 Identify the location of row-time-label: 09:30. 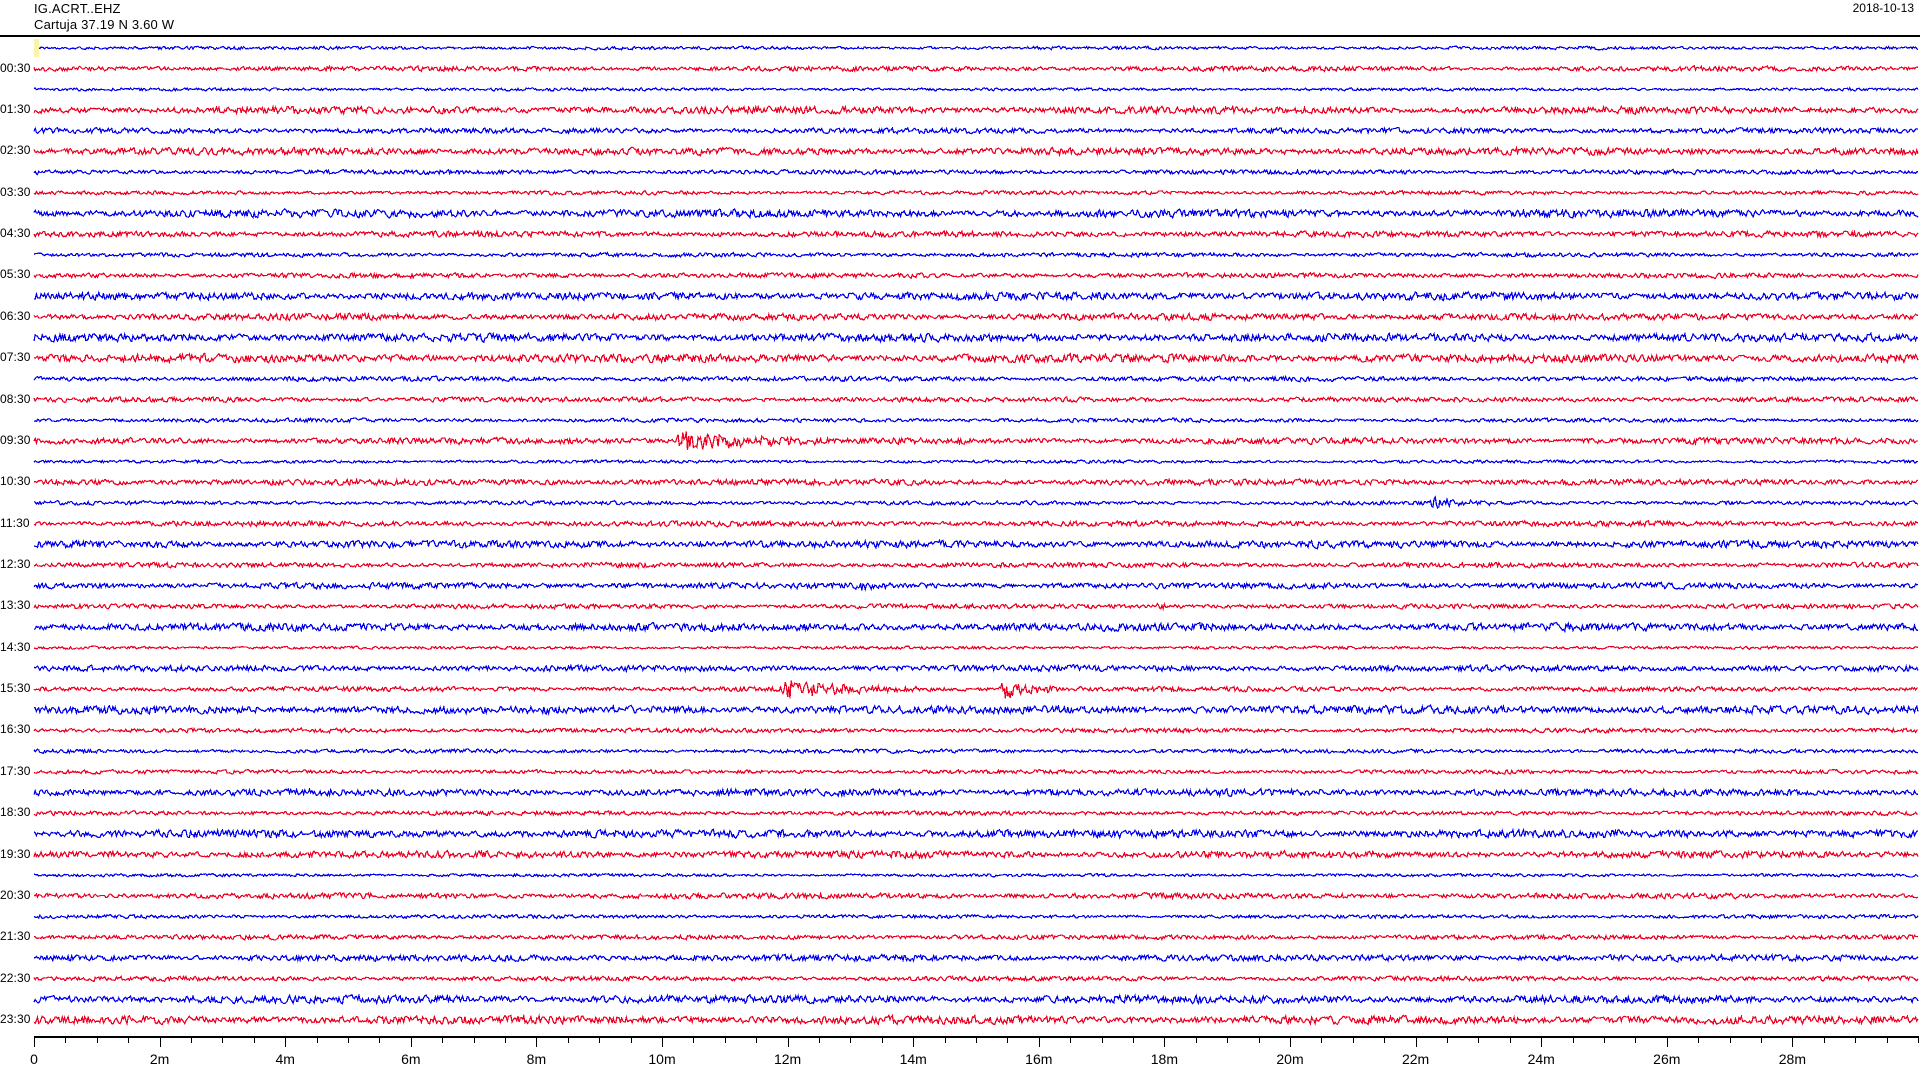
(15, 439).